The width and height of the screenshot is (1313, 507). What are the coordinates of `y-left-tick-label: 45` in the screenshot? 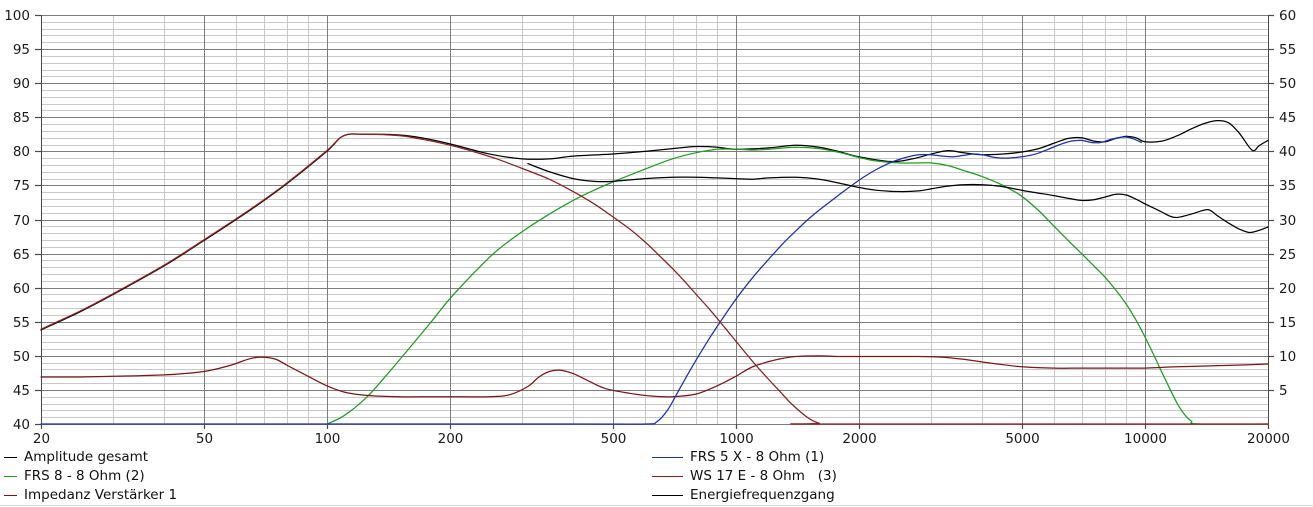 It's located at (21, 391).